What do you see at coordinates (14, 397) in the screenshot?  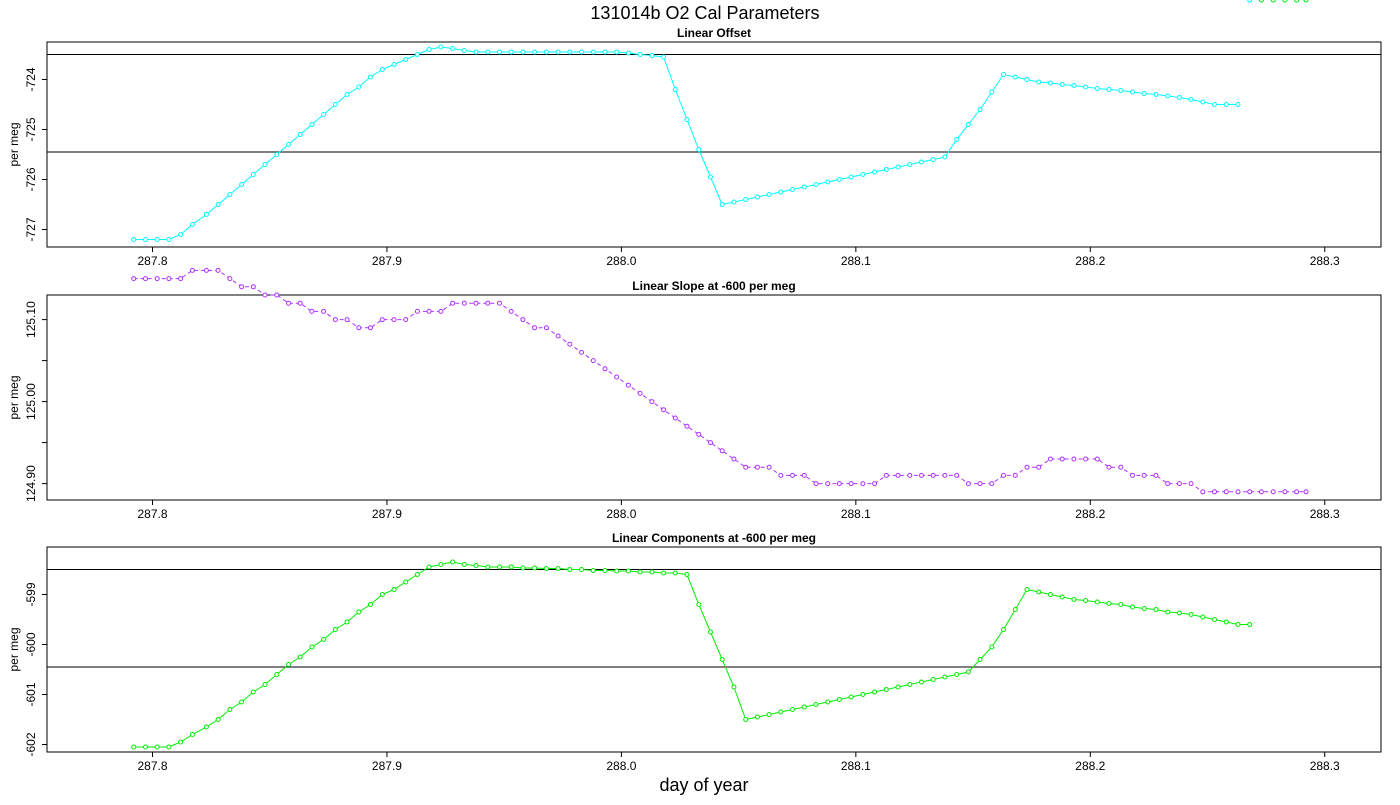 I see `y-axis-label: per meg` at bounding box center [14, 397].